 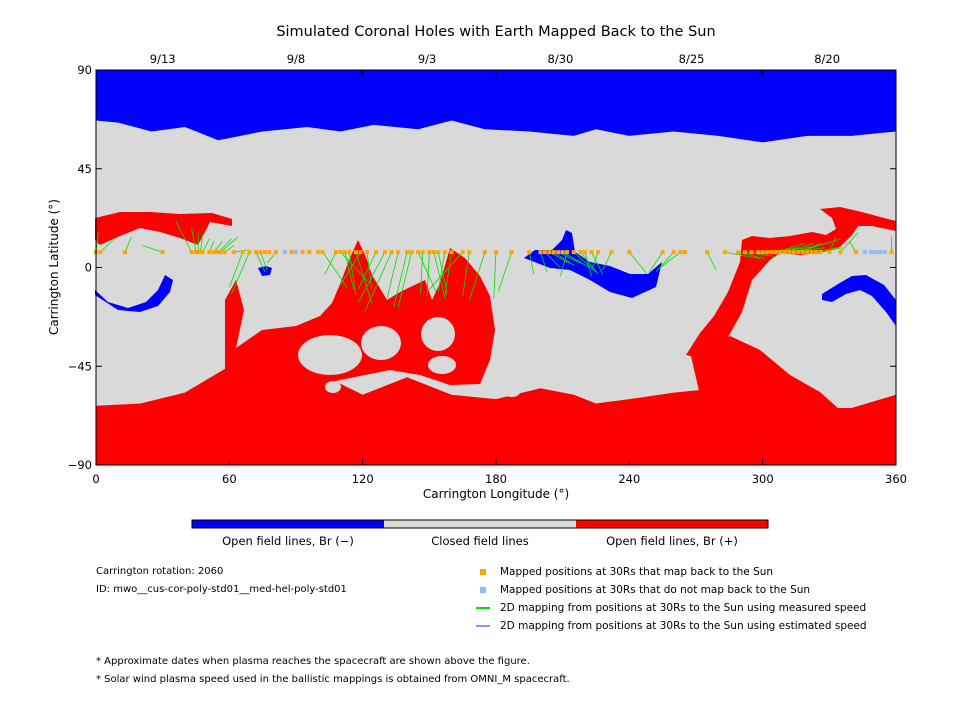 I want to click on y-tick-label: 90, so click(x=84, y=70).